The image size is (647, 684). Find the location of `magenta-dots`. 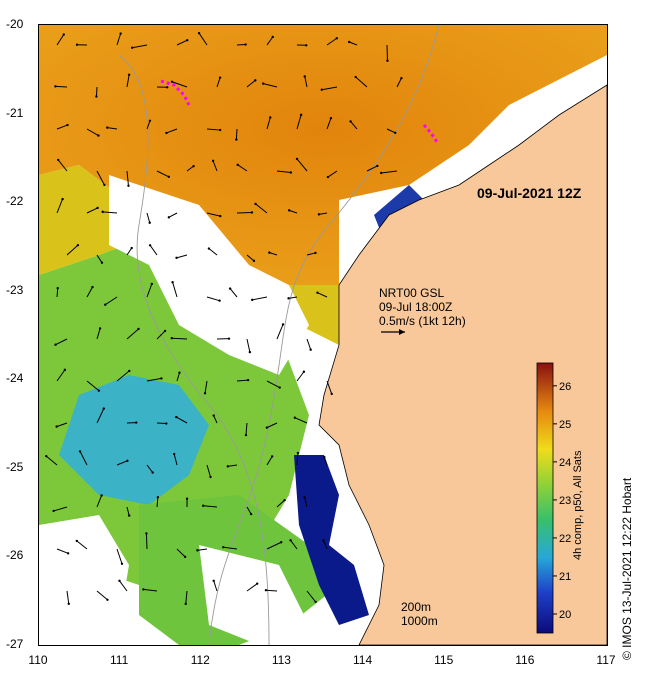

magenta-dots is located at coordinates (175, 92).